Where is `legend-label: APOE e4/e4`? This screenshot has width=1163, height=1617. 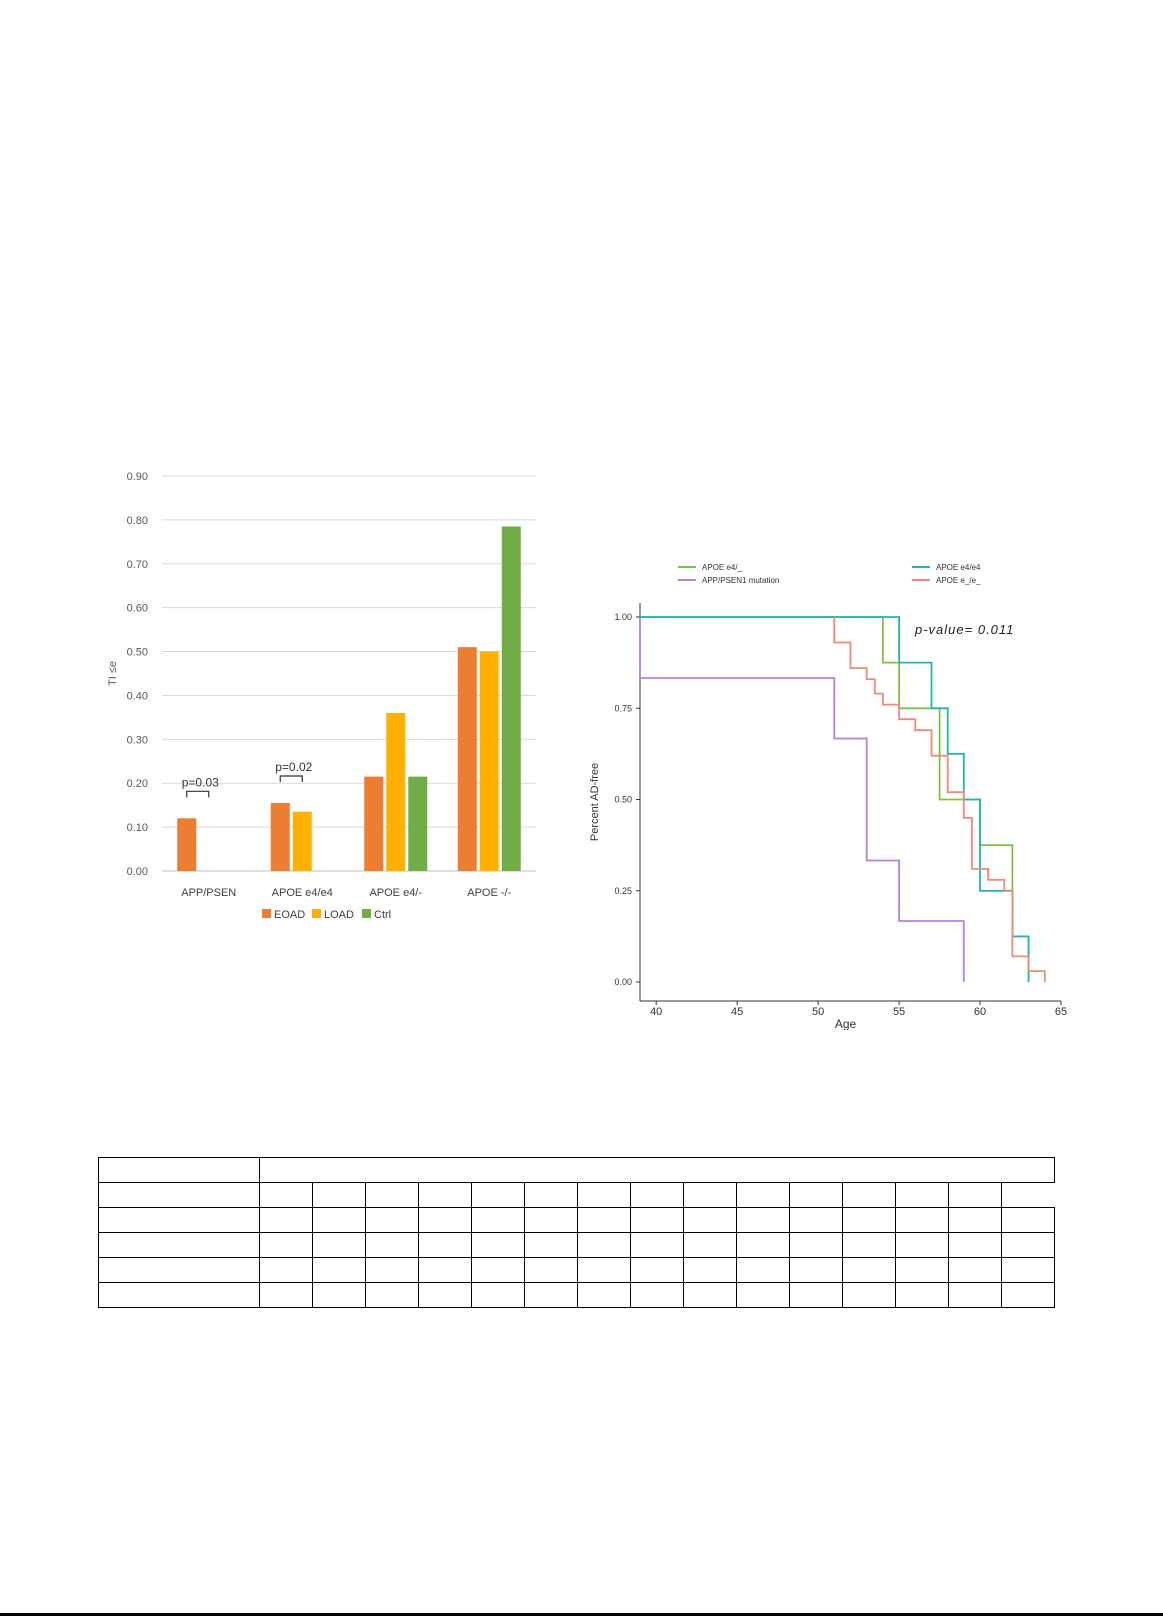 legend-label: APOE e4/e4 is located at coordinates (958, 567).